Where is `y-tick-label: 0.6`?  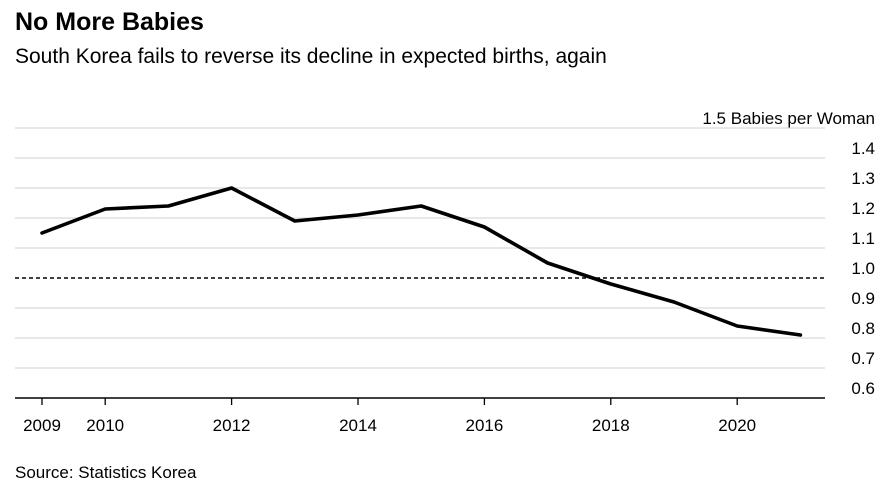 y-tick-label: 0.6 is located at coordinates (863, 388).